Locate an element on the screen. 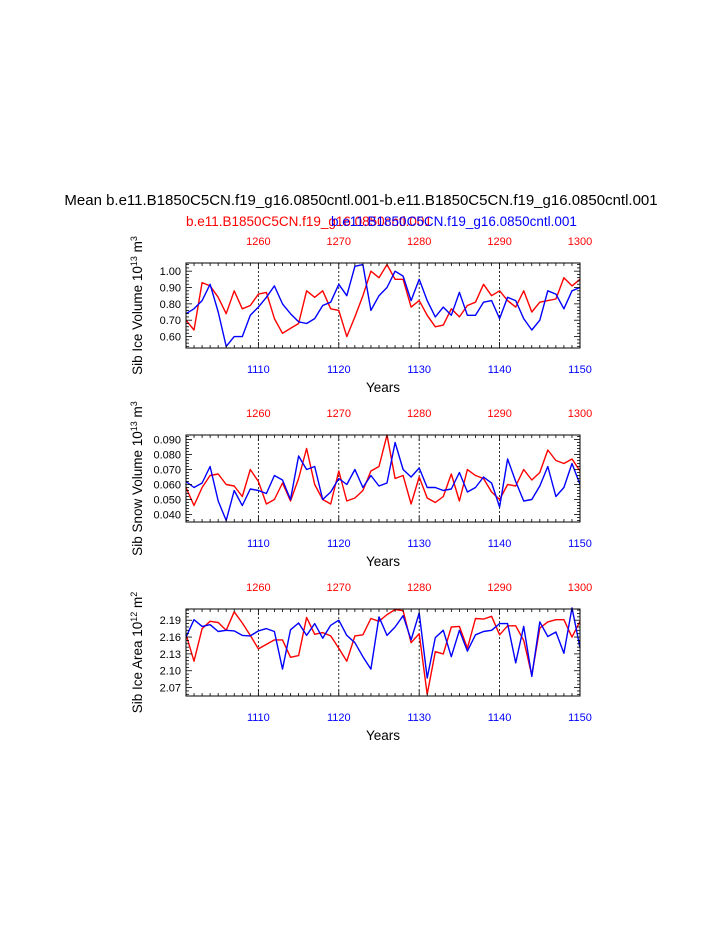 The height and width of the screenshot is (935, 723). y-tick-label: 0.050 is located at coordinates (167, 501).